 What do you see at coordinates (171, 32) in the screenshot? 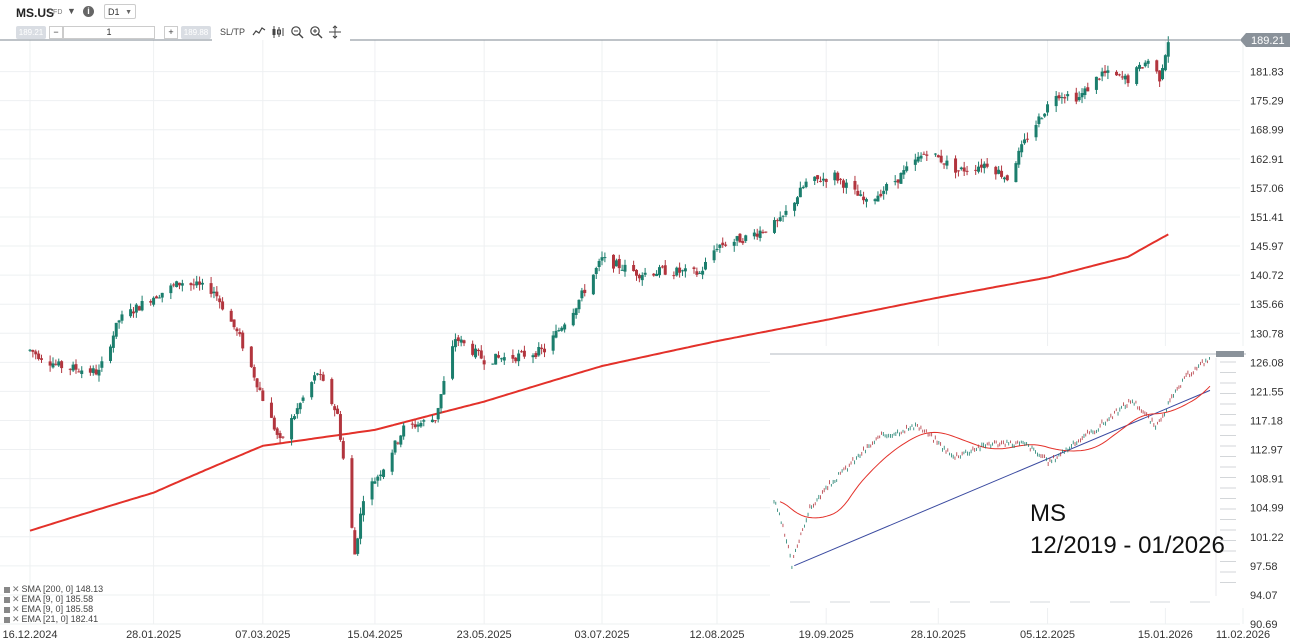
I see `volume-increase-button: +` at bounding box center [171, 32].